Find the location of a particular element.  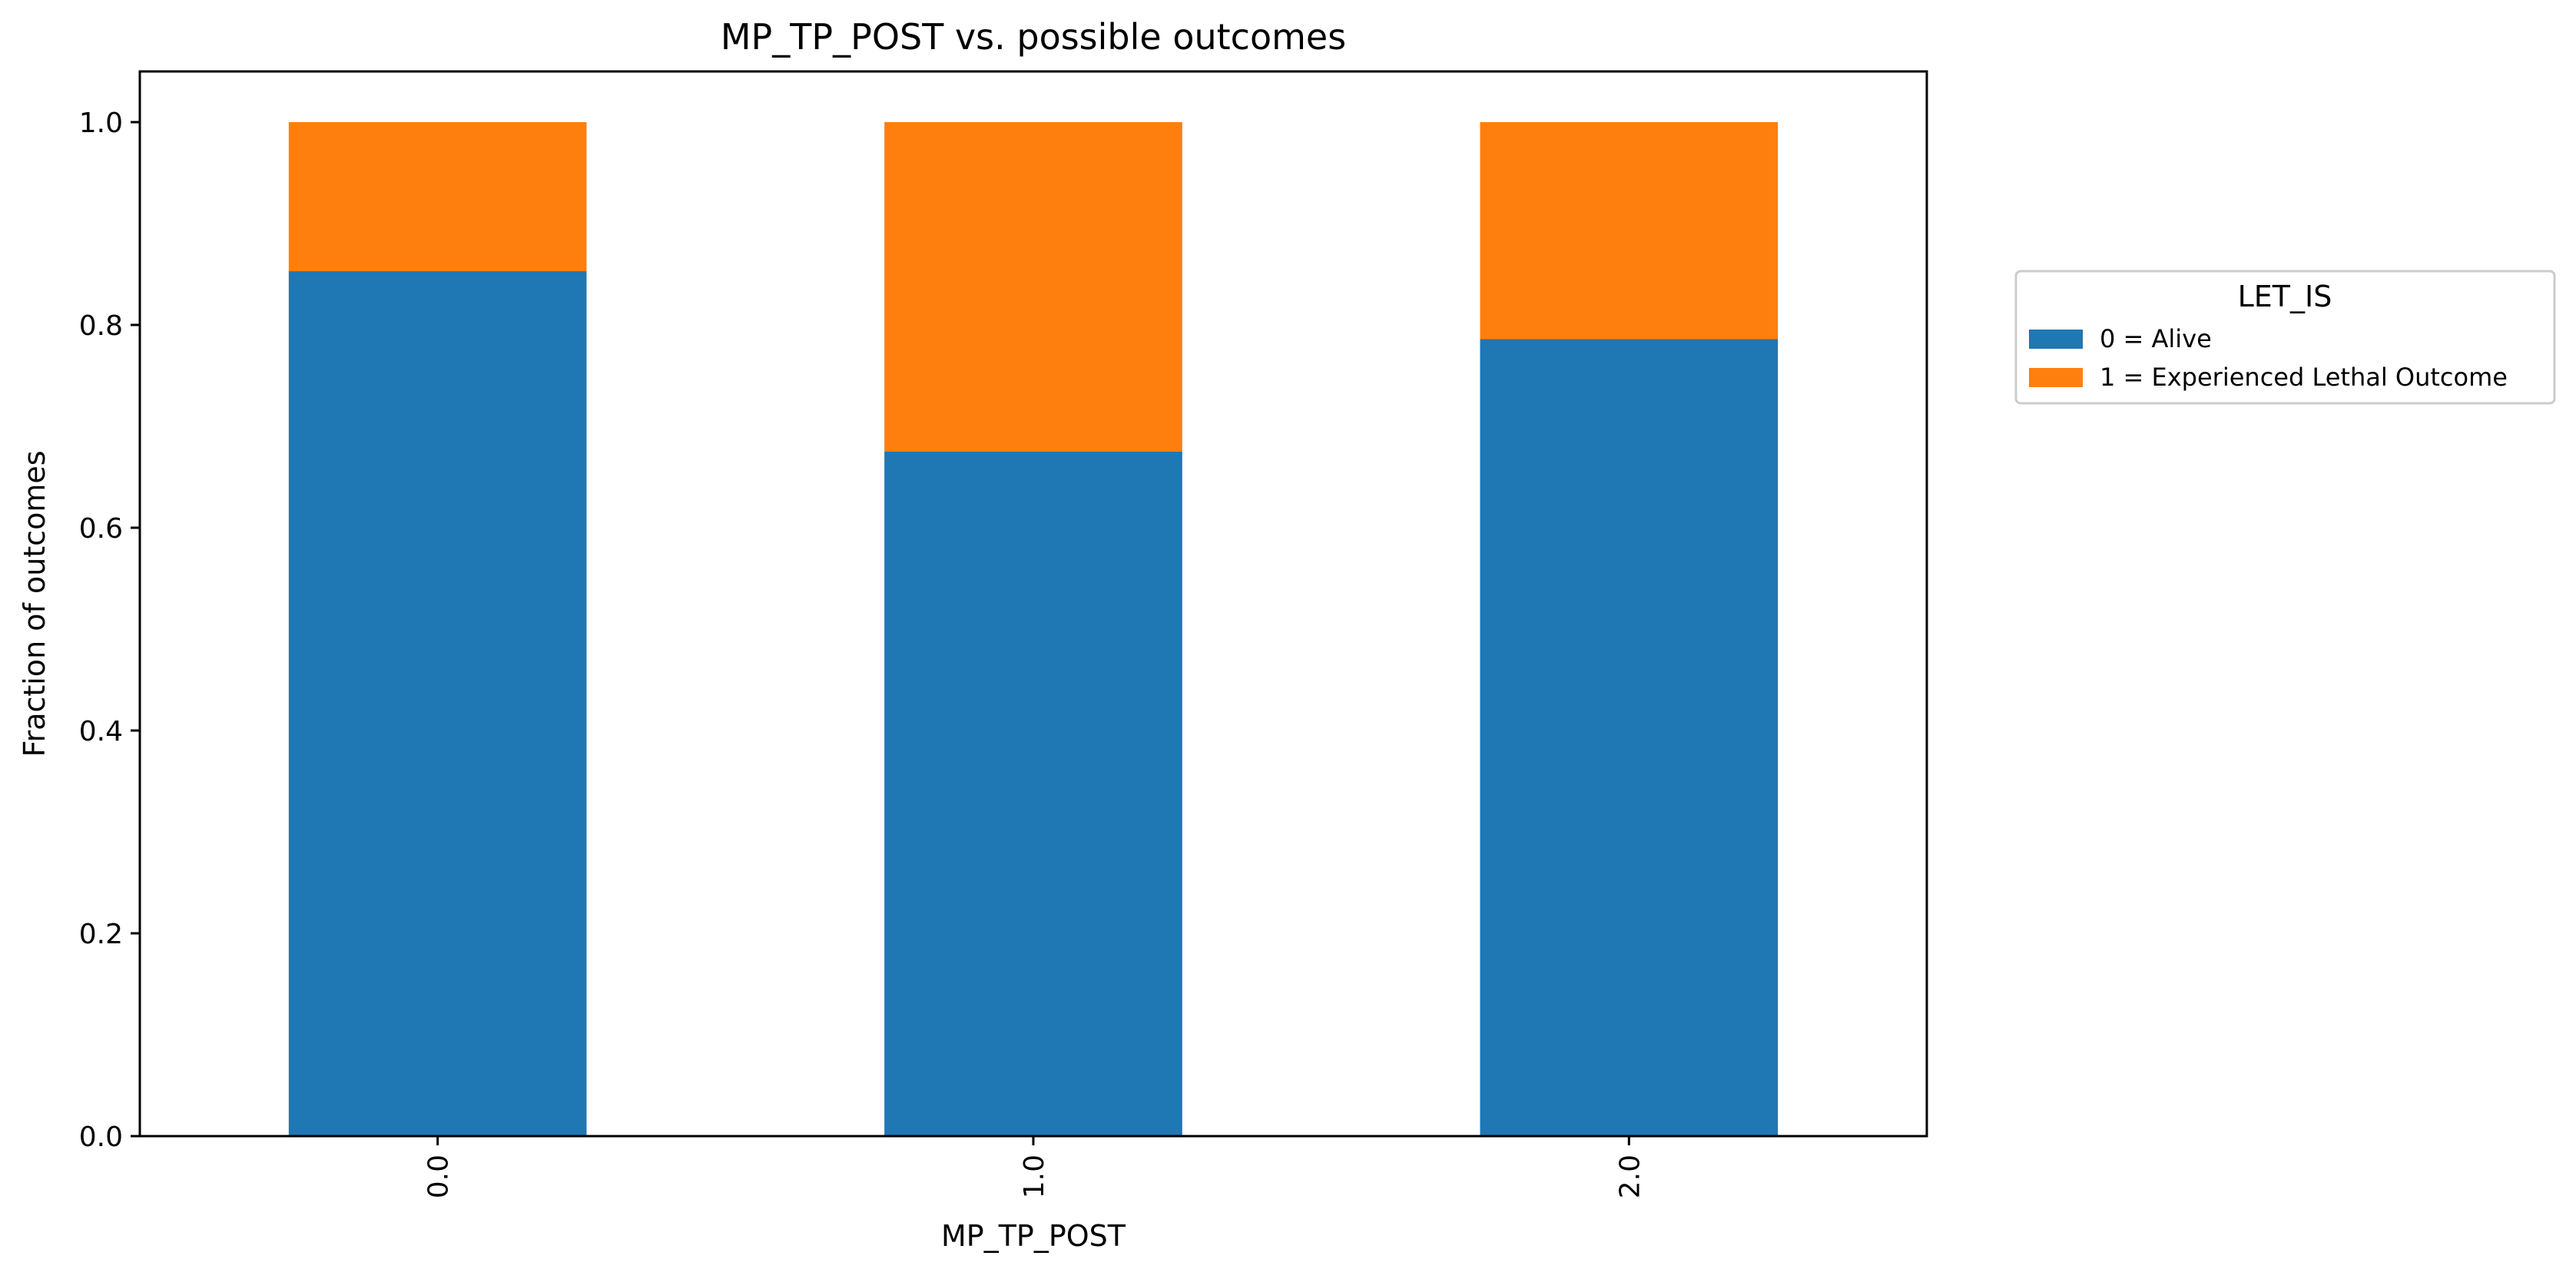

y-tick-label: 0.6 is located at coordinates (101, 529).